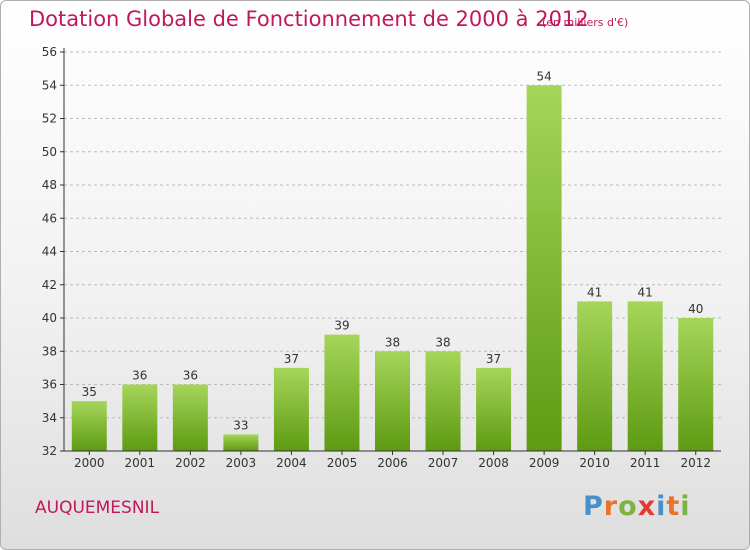 The width and height of the screenshot is (750, 550). What do you see at coordinates (695, 463) in the screenshot?
I see `x-tick-label: 2012` at bounding box center [695, 463].